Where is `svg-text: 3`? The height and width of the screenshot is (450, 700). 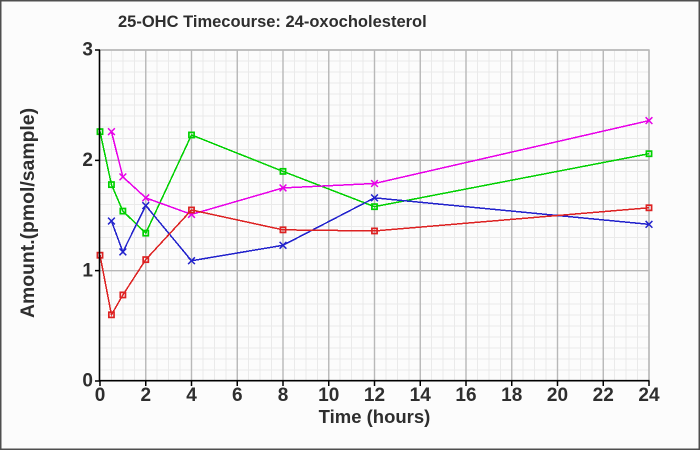 svg-text: 3 is located at coordinates (87, 50).